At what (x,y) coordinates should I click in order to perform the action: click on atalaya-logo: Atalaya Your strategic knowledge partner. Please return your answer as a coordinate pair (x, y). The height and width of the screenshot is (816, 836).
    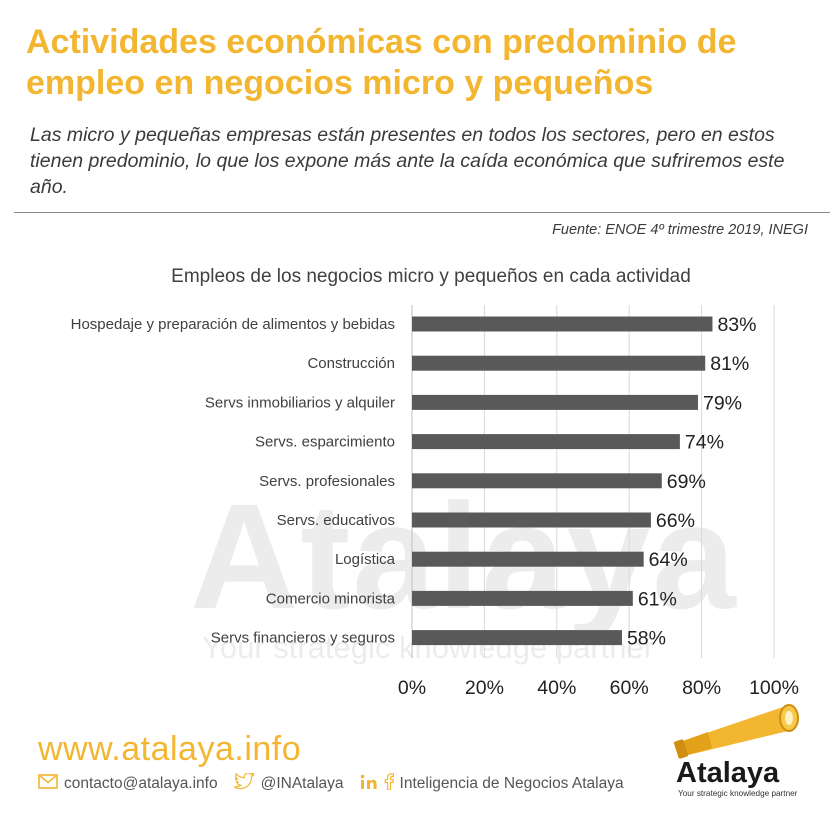
    Looking at the image, I should click on (736, 751).